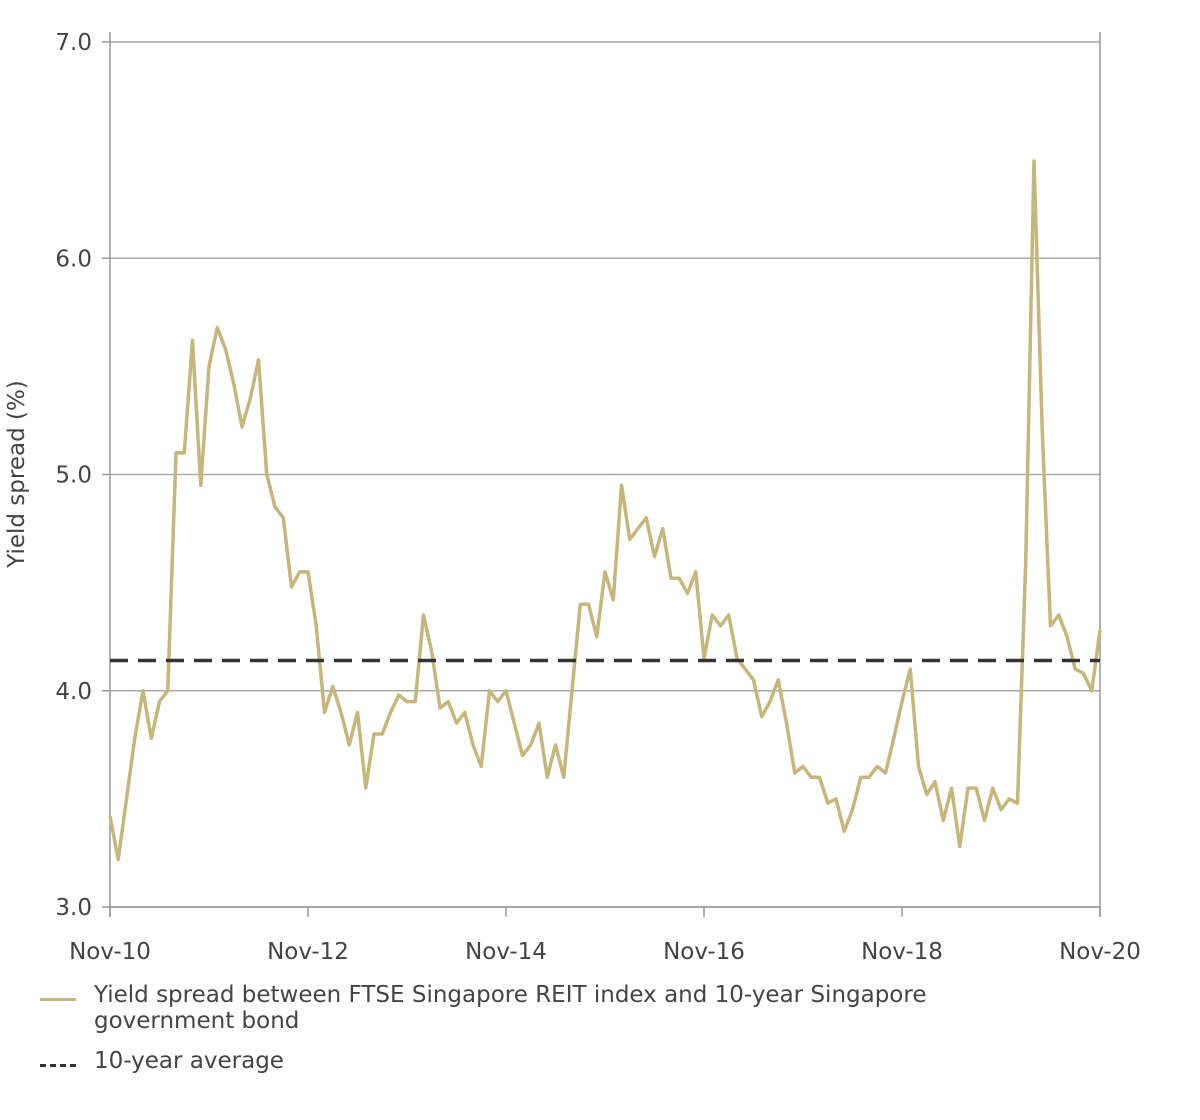 This screenshot has height=1120, width=1200. Describe the element at coordinates (902, 952) in the screenshot. I see `x-tick-label: Nov-18` at that location.